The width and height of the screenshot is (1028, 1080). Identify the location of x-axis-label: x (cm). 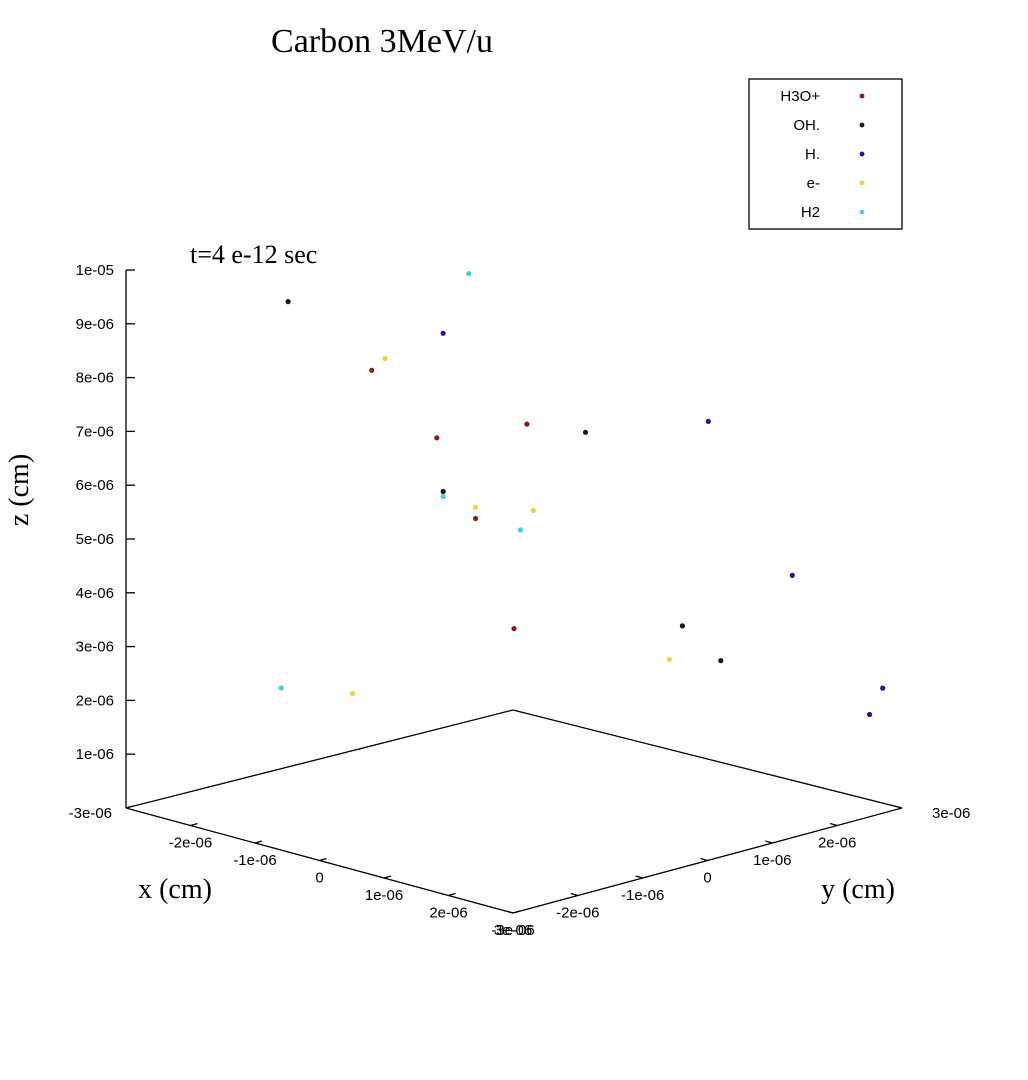
(175, 889).